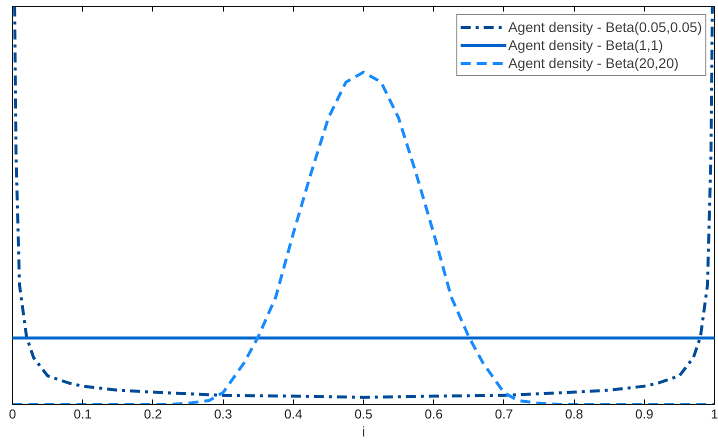  Describe the element at coordinates (644, 414) in the screenshot. I see `x-tick-label: 0.9` at that location.